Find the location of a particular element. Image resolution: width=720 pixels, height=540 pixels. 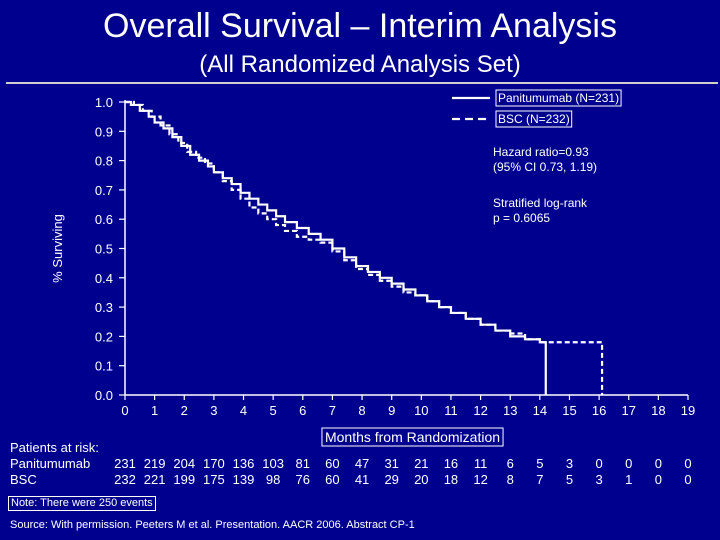

x-tick-label: 8 is located at coordinates (361, 410).